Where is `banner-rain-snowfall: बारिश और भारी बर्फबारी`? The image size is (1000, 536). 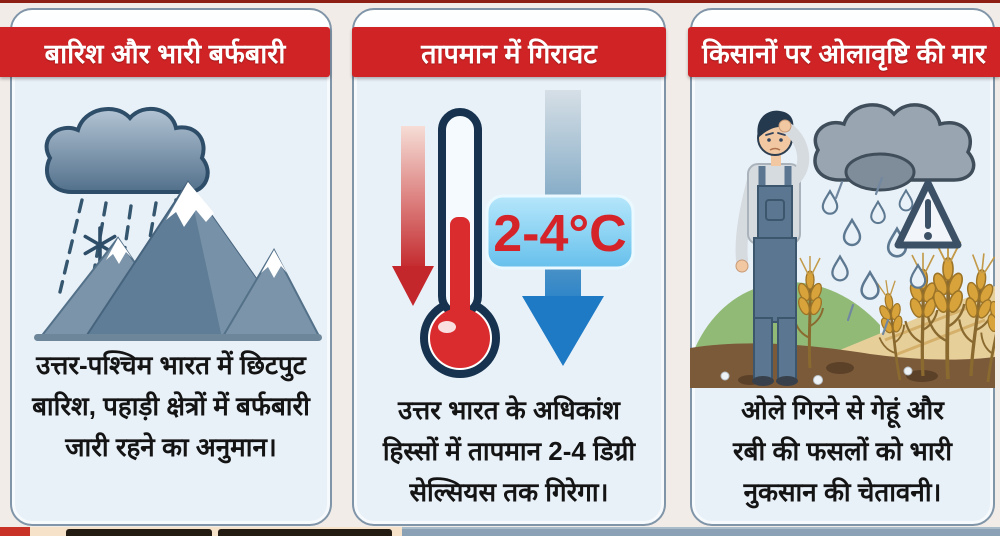
banner-rain-snowfall: बारिश और भारी बर्फबारी is located at coordinates (165, 52).